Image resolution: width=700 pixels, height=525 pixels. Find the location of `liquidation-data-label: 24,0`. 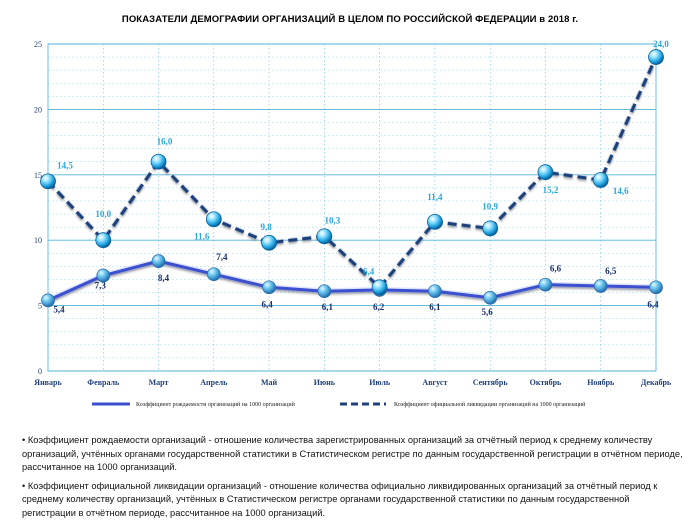

liquidation-data-label: 24,0 is located at coordinates (661, 44).